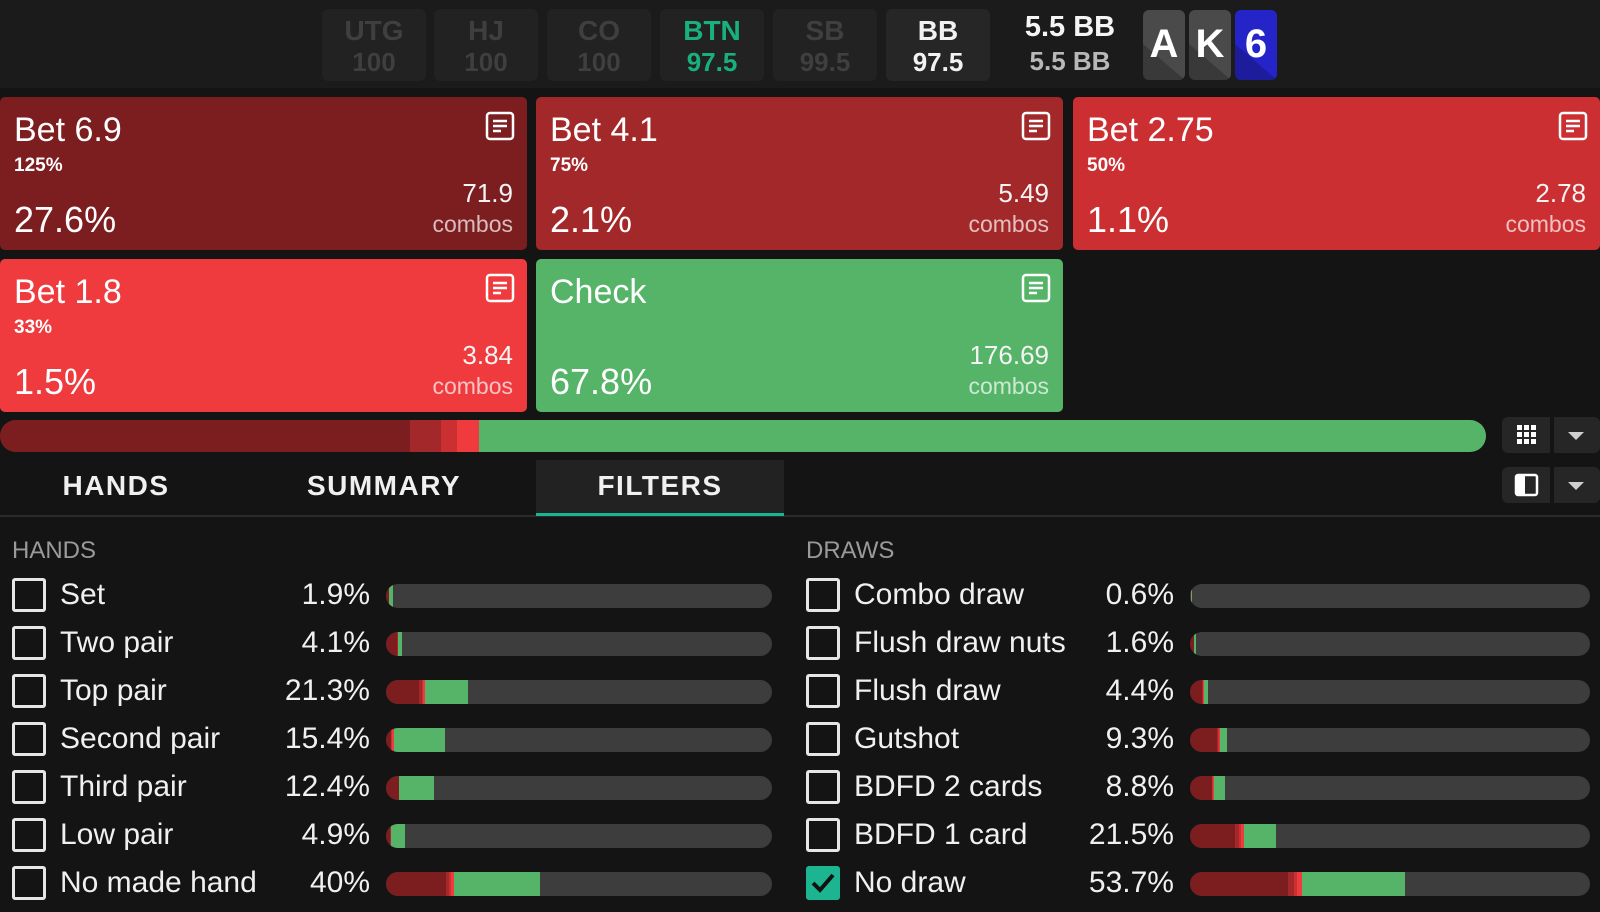 The height and width of the screenshot is (912, 1600). Describe the element at coordinates (263, 173) in the screenshot. I see `action-tile-bet-6-9: Bet 6.9 125% 27.6% 71.9 combos` at that location.